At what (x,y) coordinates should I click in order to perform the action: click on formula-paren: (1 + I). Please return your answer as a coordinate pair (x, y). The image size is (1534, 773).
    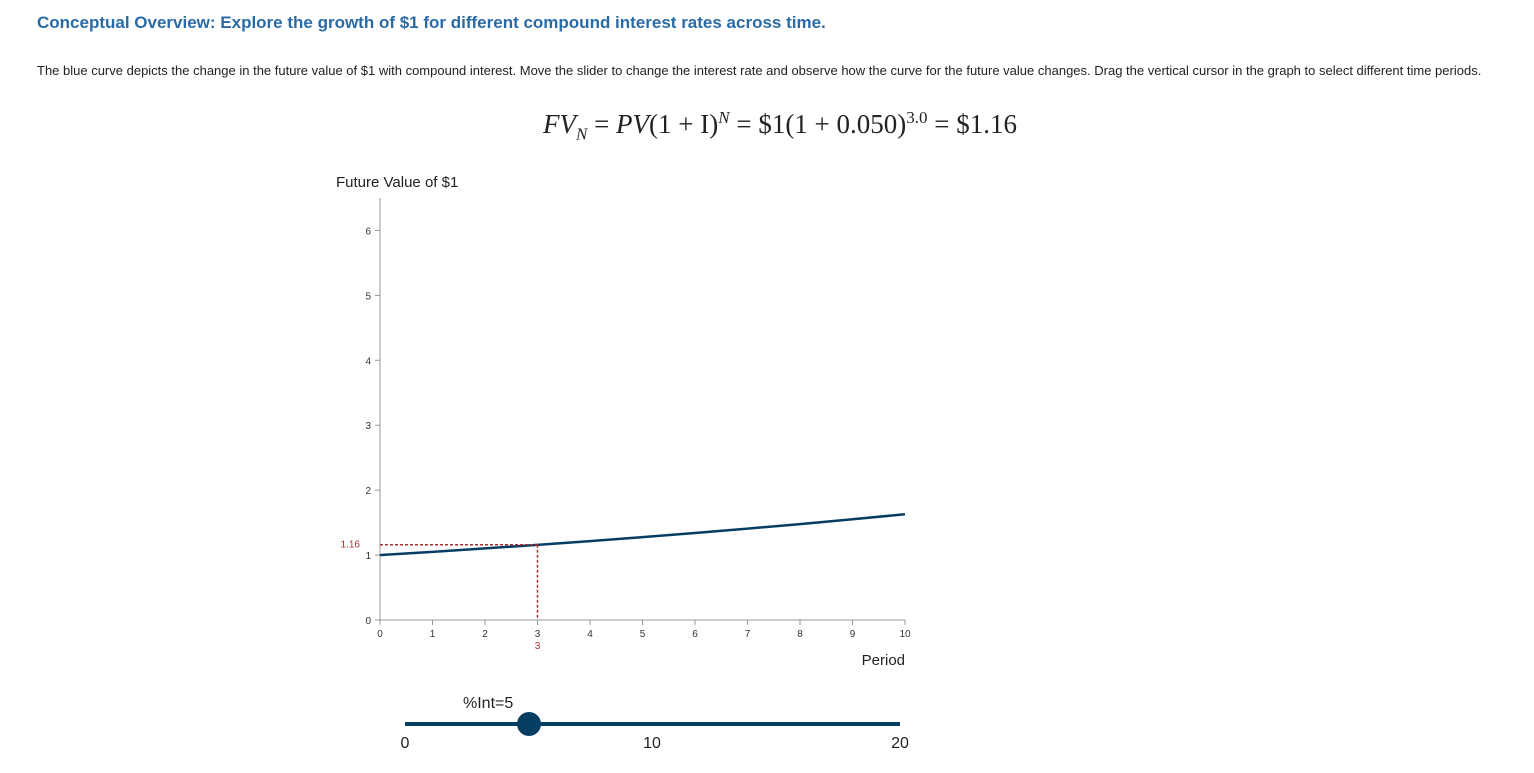
    Looking at the image, I should click on (684, 124).